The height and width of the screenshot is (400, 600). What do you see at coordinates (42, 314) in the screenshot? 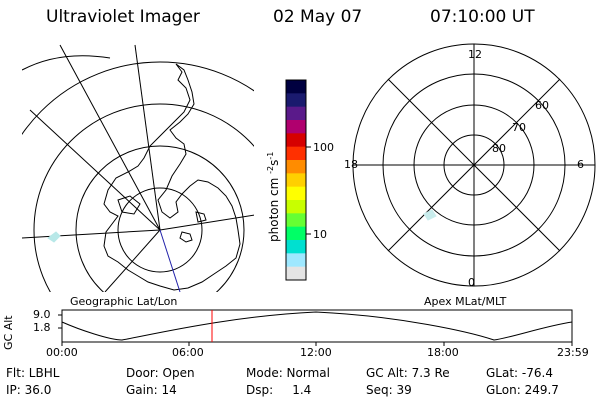
I see `altitude-ytick-9: 9.0` at bounding box center [42, 314].